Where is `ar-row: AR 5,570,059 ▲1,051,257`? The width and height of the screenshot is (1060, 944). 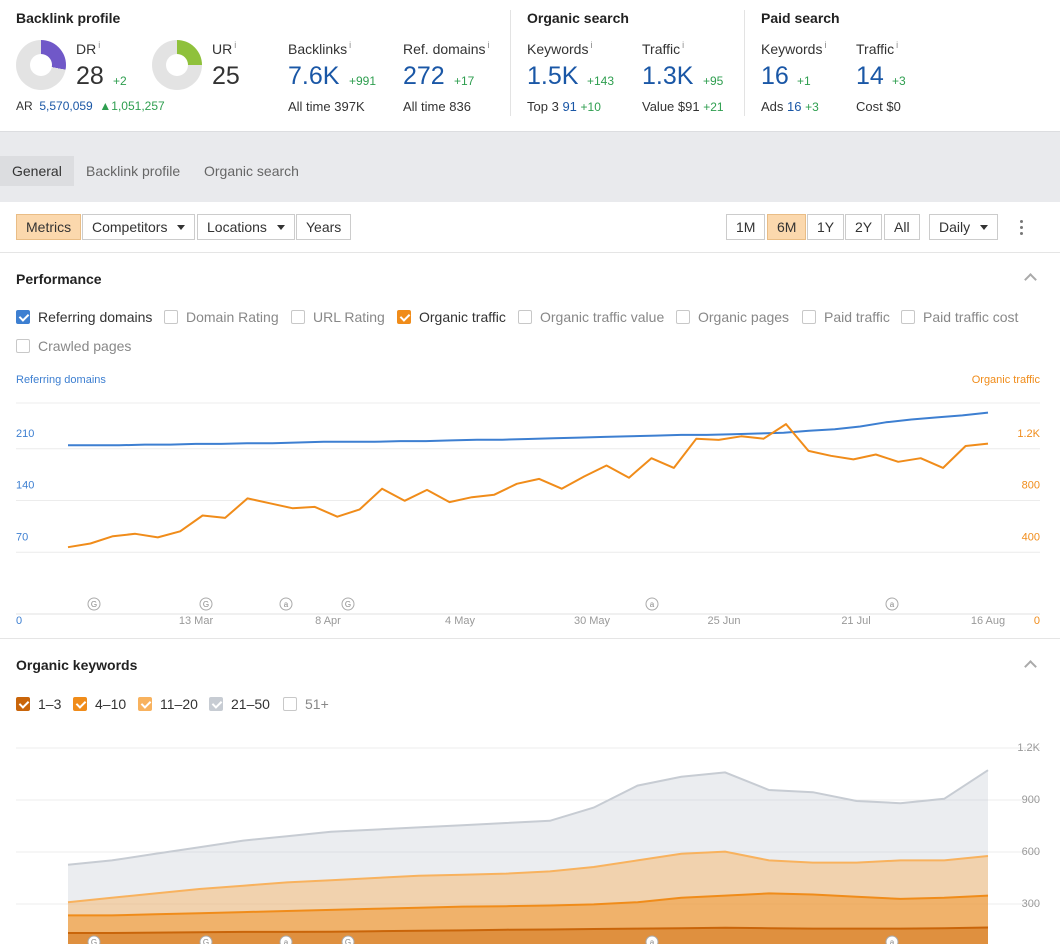
ar-row: AR 5,570,059 ▲1,051,257 is located at coordinates (90, 106).